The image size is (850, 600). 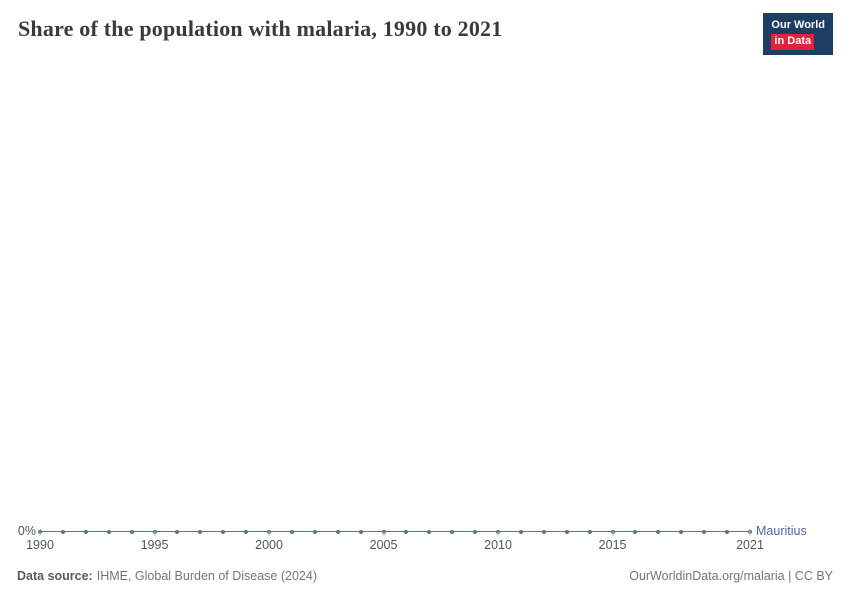 What do you see at coordinates (383, 545) in the screenshot?
I see `x-tick-label: 2005` at bounding box center [383, 545].